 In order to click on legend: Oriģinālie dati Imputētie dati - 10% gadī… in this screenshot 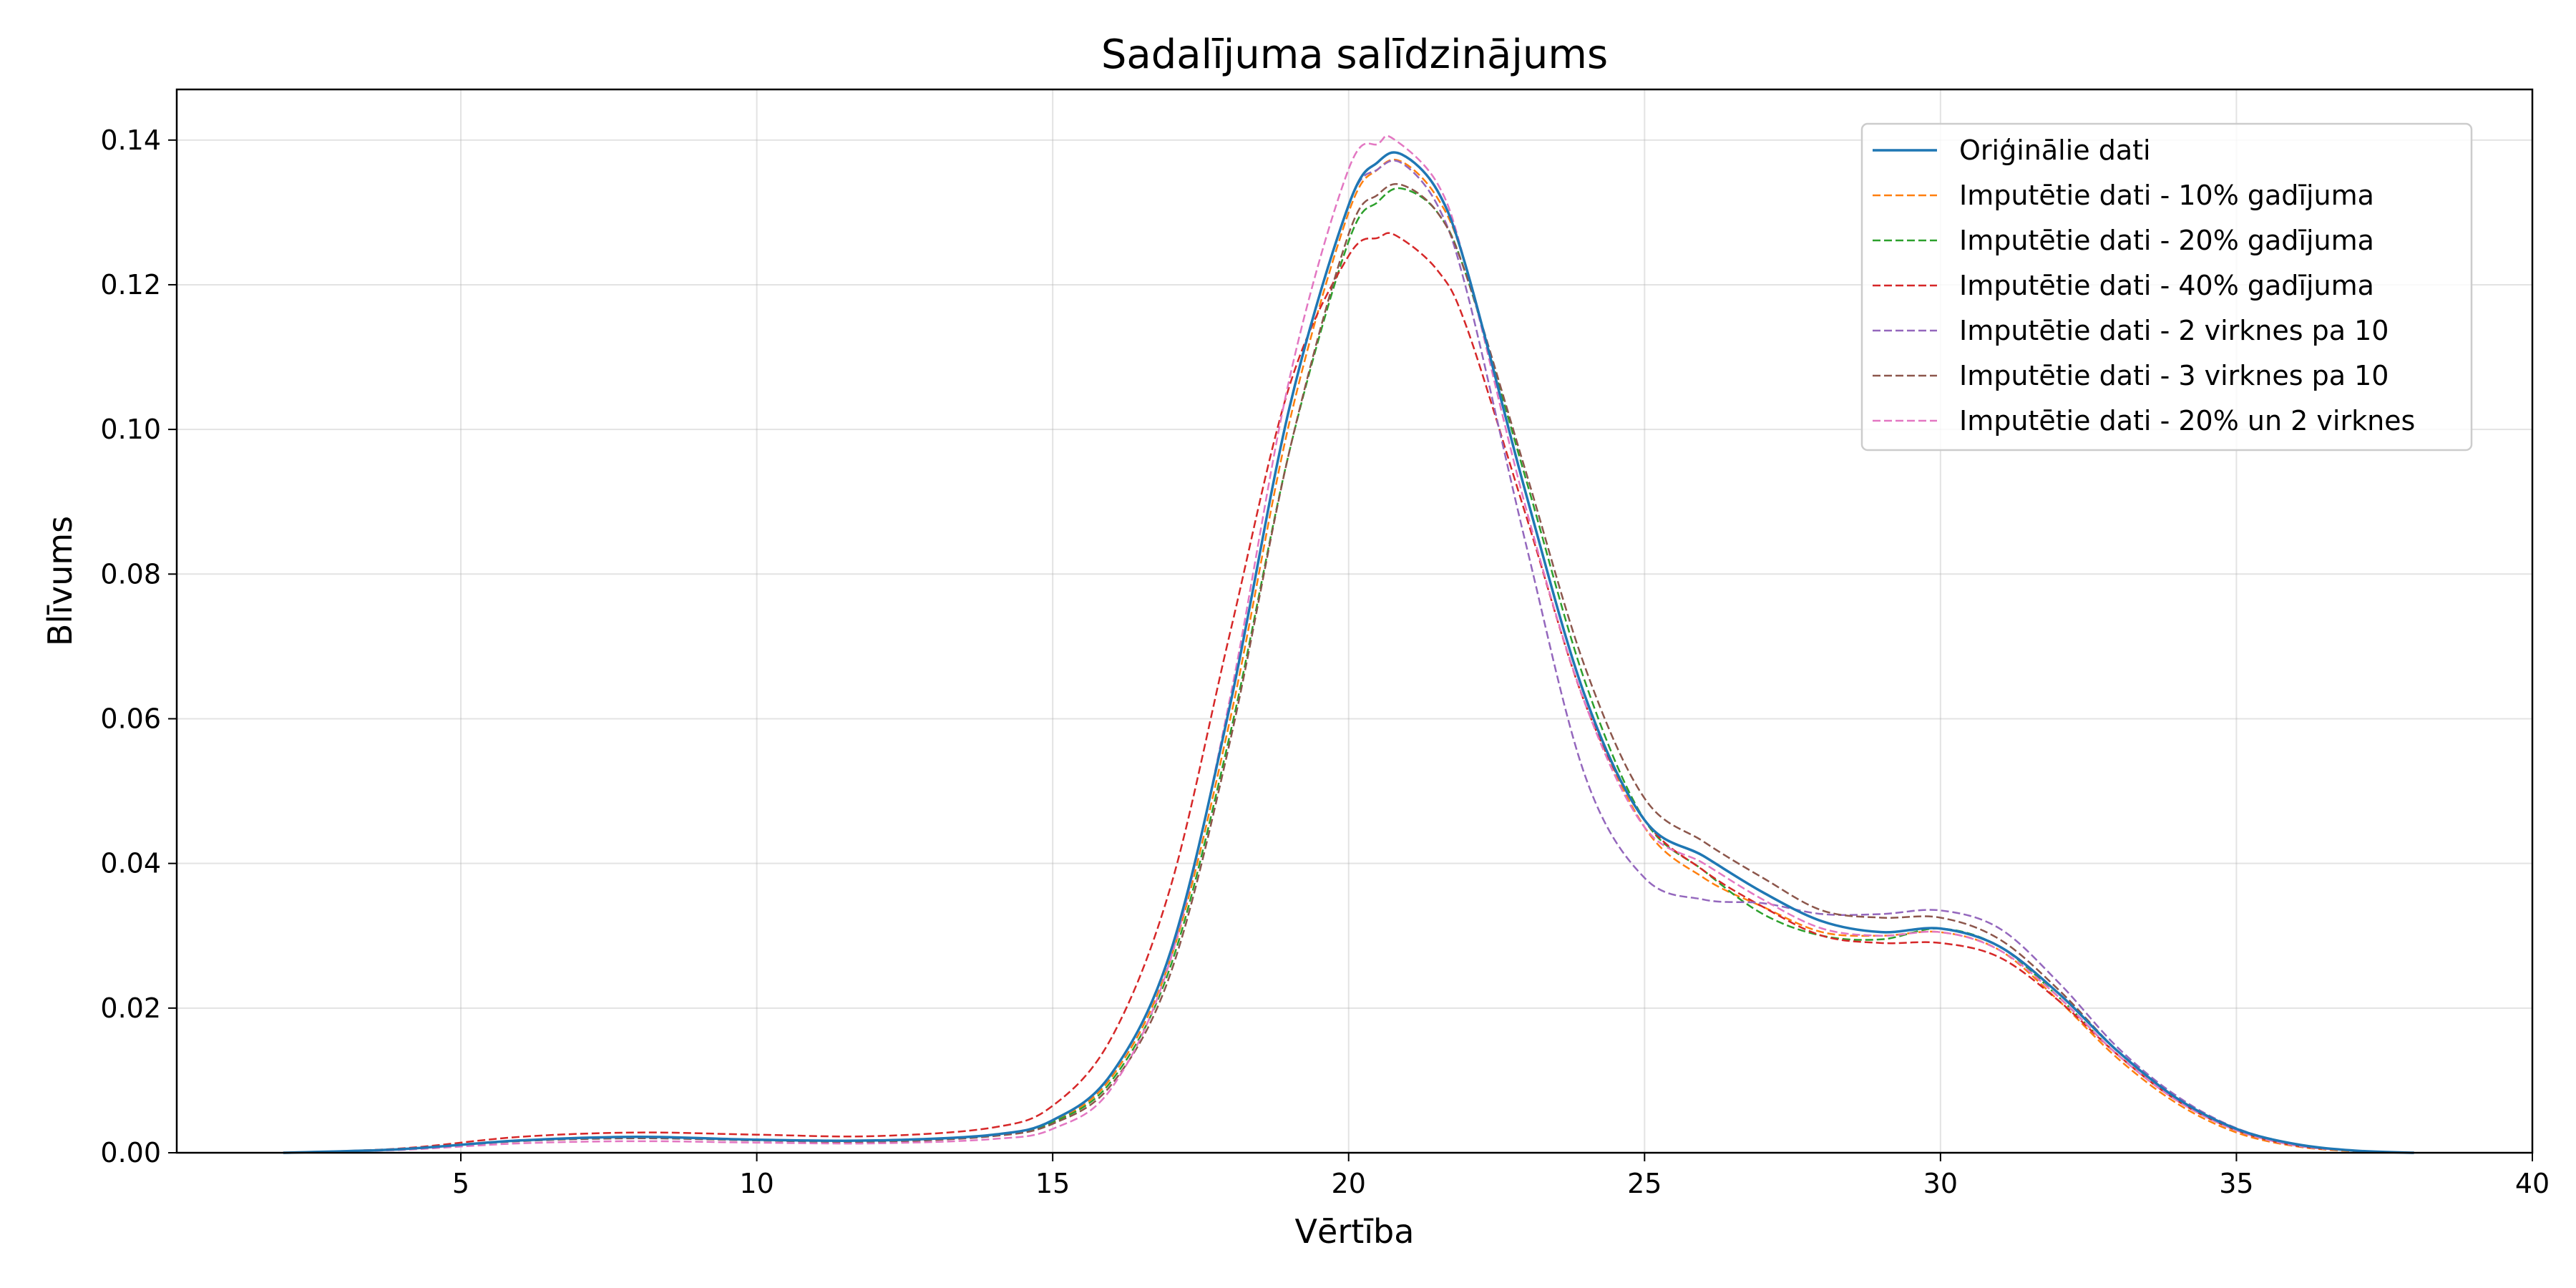, I will do `click(2166, 287)`.